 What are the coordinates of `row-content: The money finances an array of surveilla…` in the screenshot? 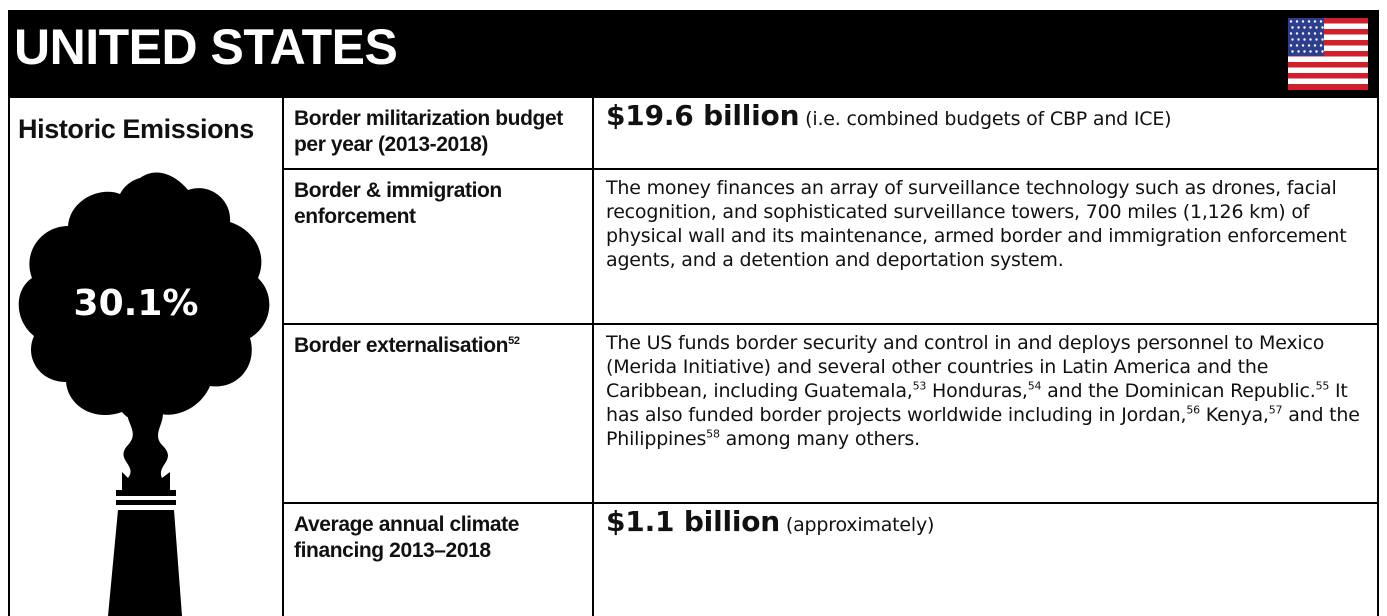 It's located at (985, 247).